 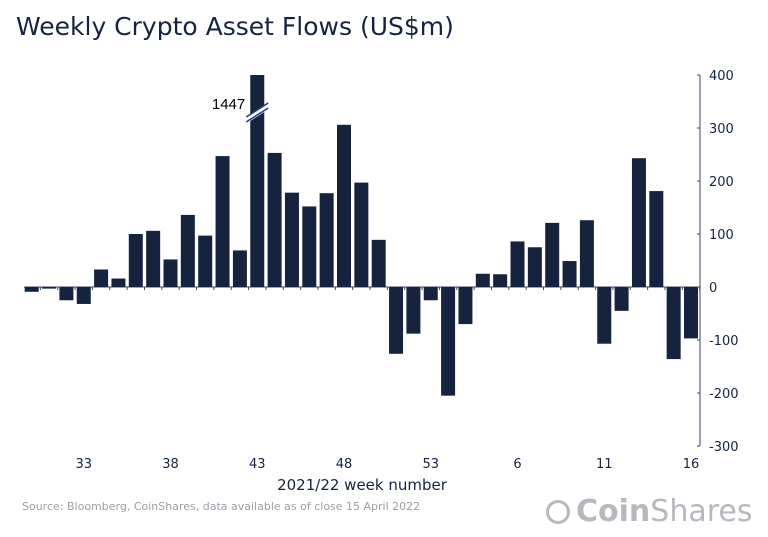 I want to click on logo-text-shares: Shares, so click(x=701, y=511).